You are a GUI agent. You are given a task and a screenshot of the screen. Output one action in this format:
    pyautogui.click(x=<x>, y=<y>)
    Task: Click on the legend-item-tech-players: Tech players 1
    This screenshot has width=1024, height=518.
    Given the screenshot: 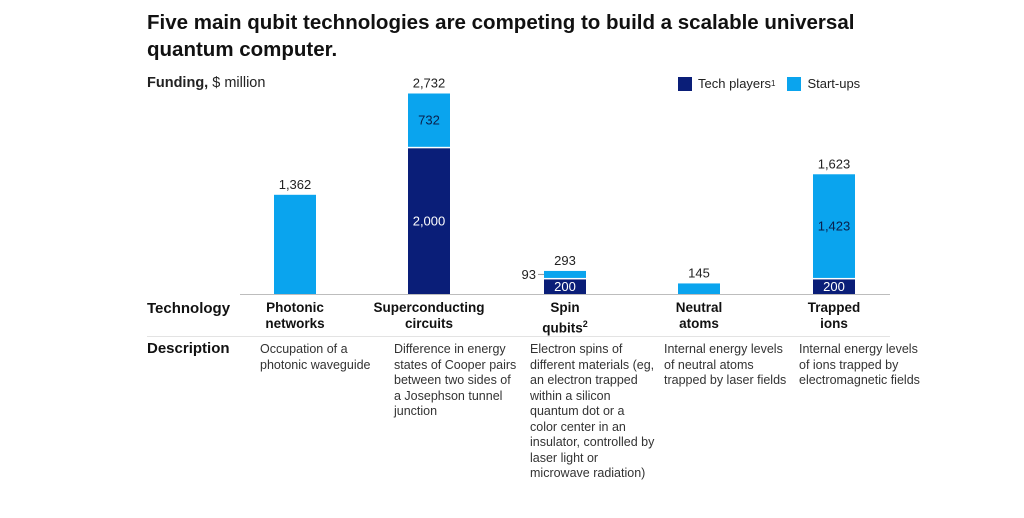 What is the action you would take?
    pyautogui.click(x=726, y=83)
    